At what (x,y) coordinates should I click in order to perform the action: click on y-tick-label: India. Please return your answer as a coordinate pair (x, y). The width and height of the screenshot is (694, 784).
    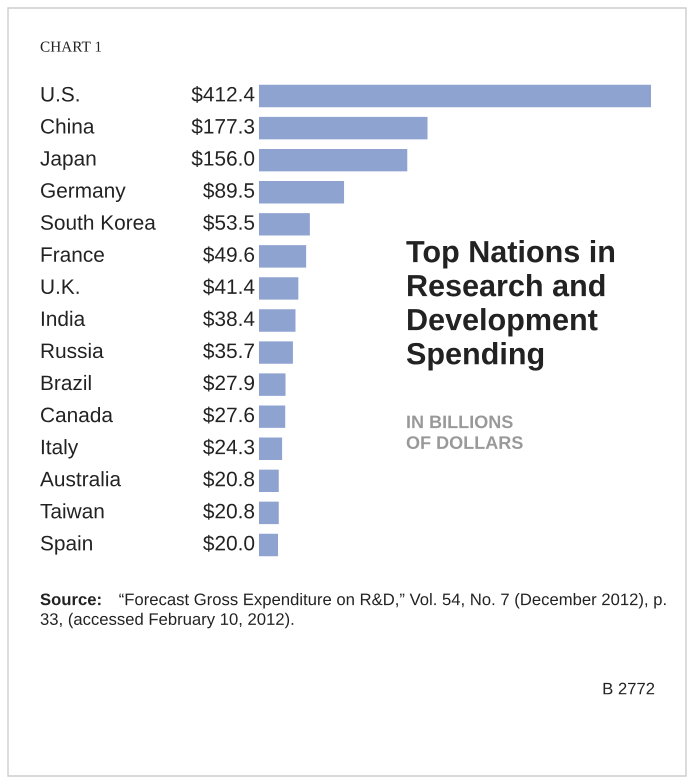
    Looking at the image, I should click on (64, 318).